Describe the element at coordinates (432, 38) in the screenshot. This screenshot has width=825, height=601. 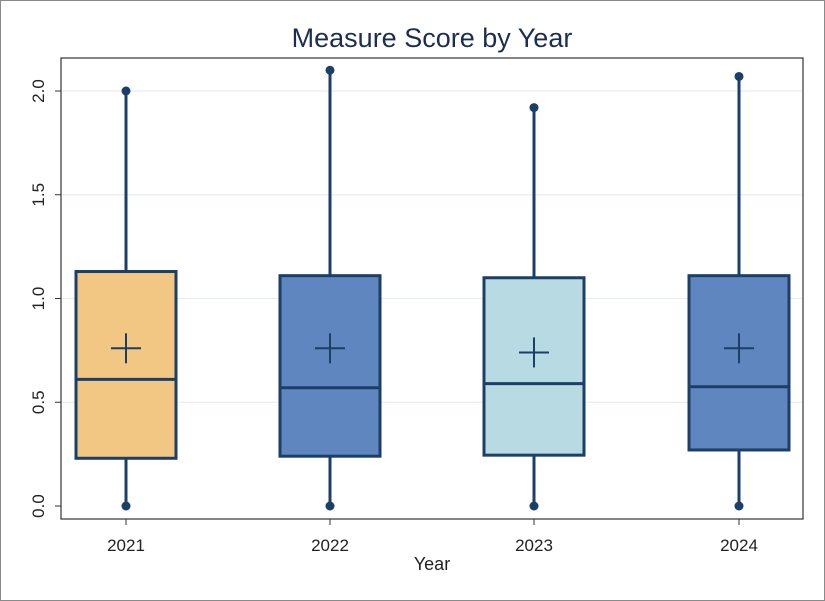
I see `chart-title: Measure Score by Year` at that location.